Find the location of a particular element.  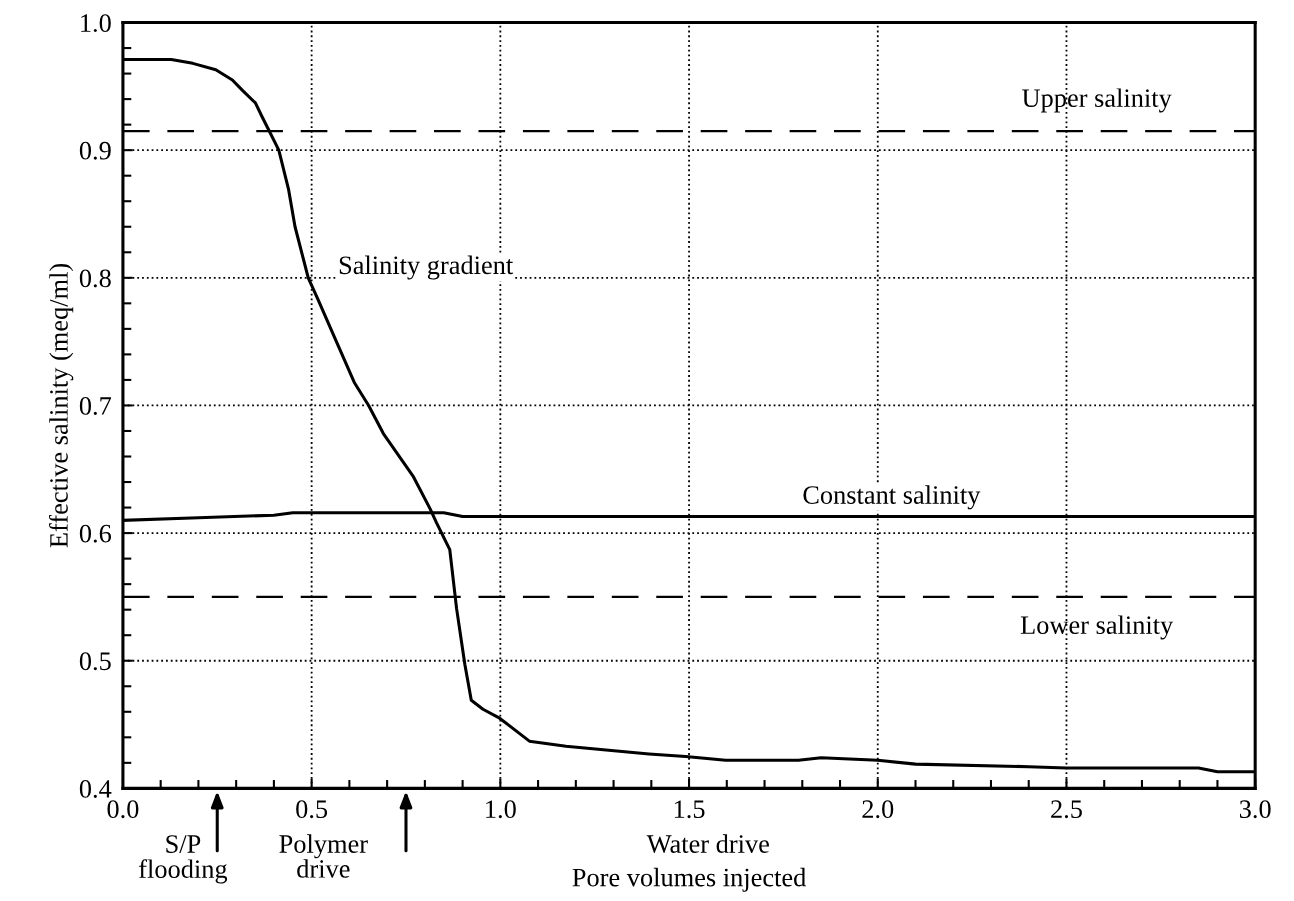

ref-line-label: Lower salinity is located at coordinates (1097, 627).